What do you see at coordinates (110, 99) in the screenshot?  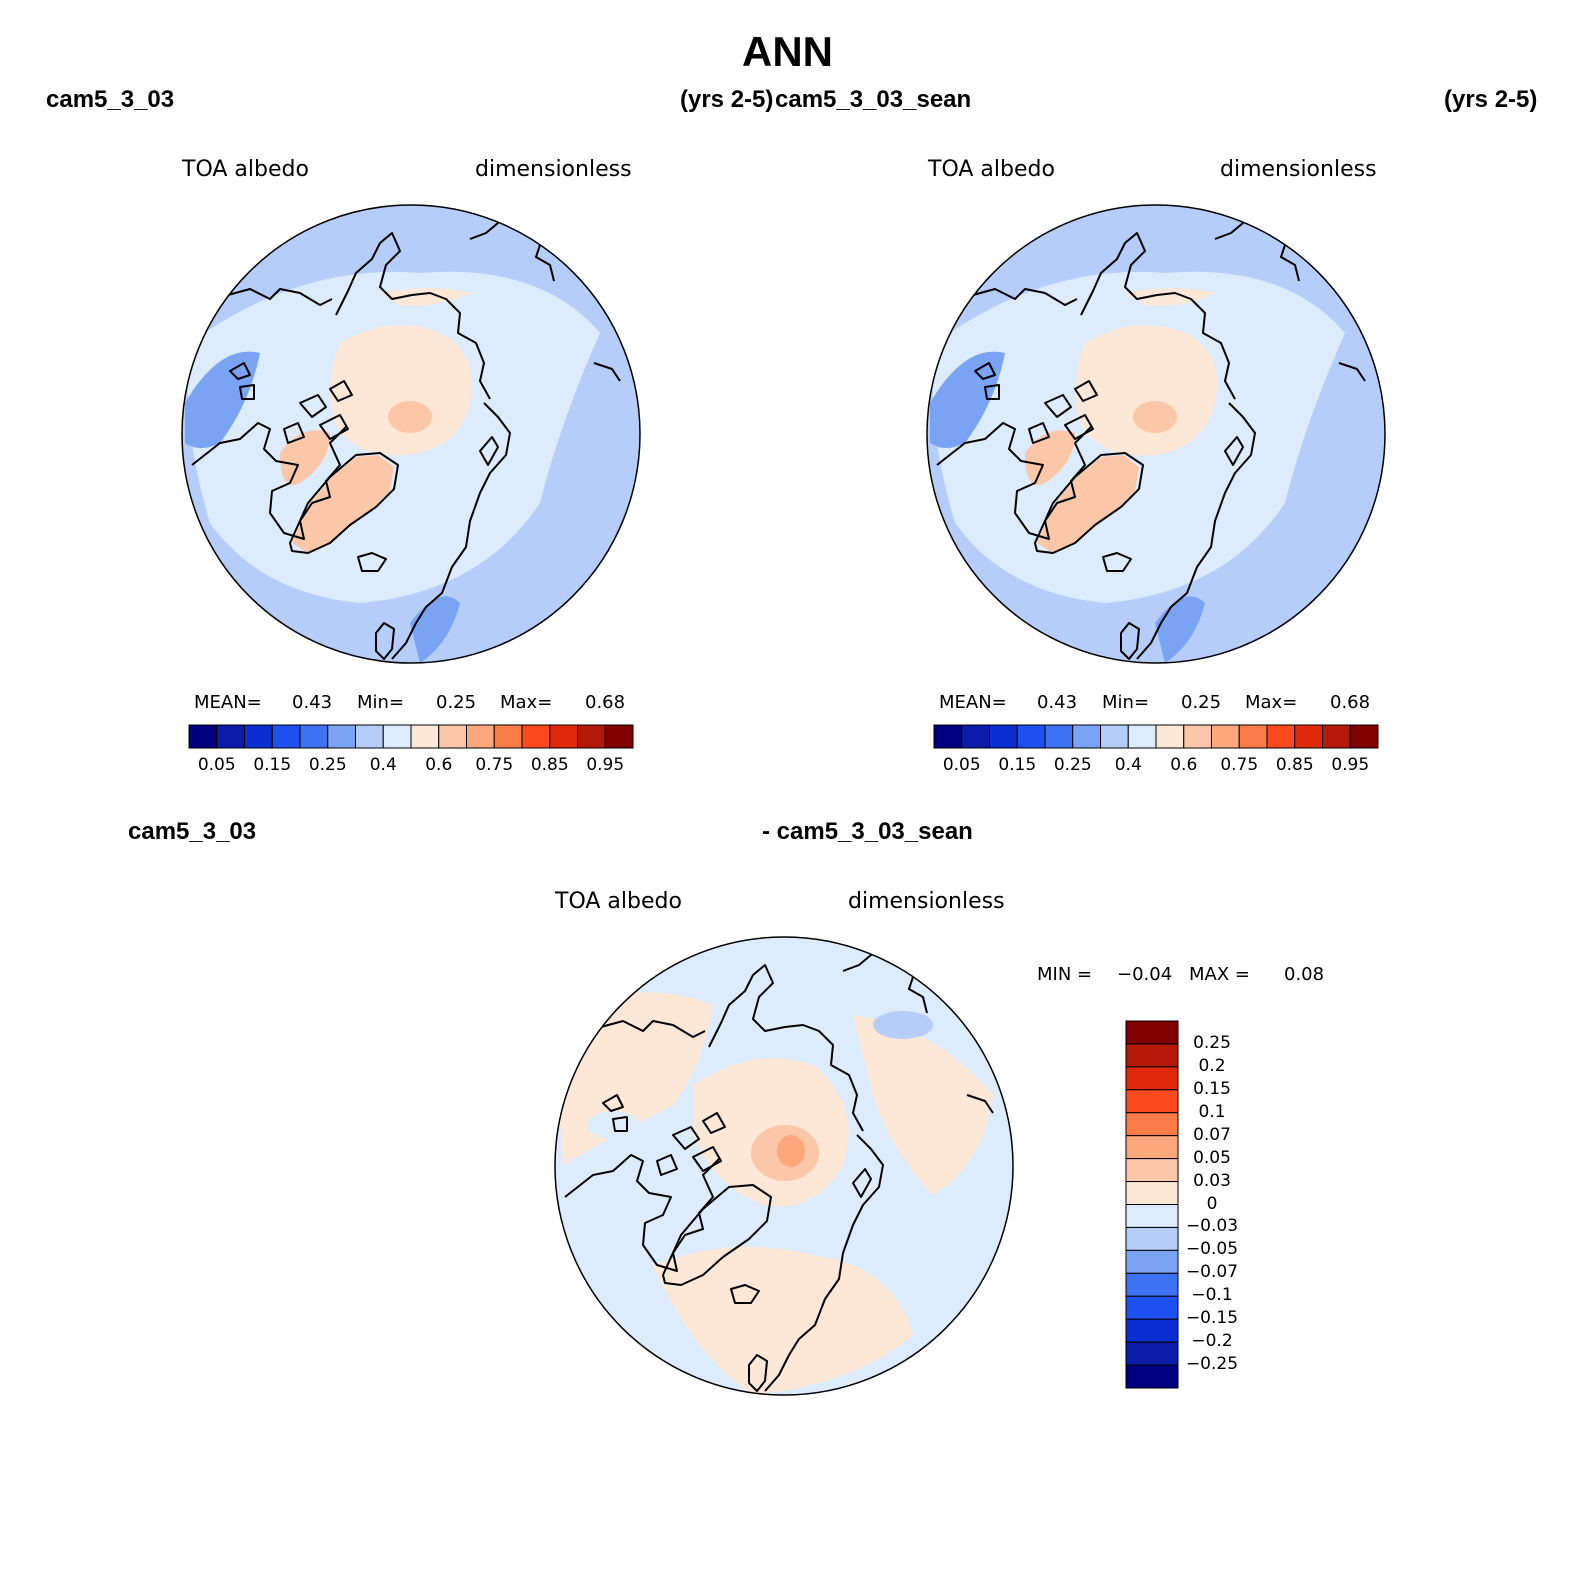 I see `panel1-case-name: cam5_3_03` at bounding box center [110, 99].